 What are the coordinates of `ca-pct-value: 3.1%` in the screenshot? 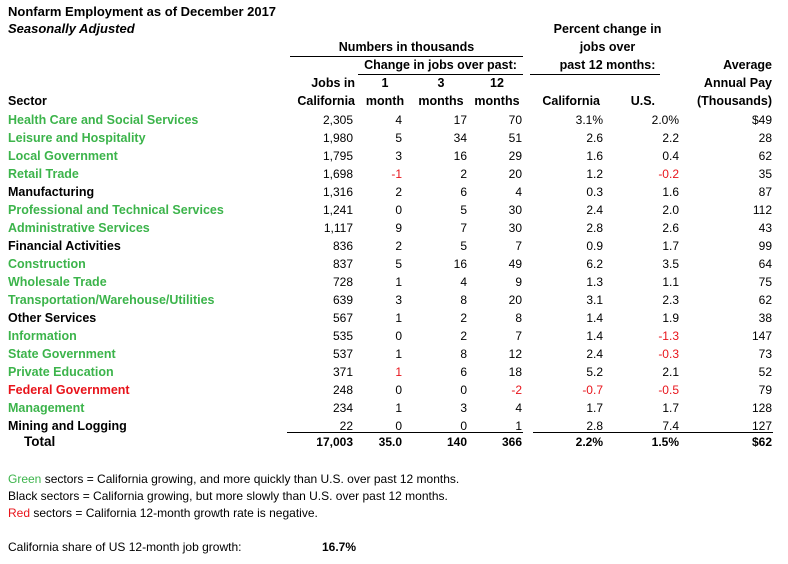 It's located at (589, 120).